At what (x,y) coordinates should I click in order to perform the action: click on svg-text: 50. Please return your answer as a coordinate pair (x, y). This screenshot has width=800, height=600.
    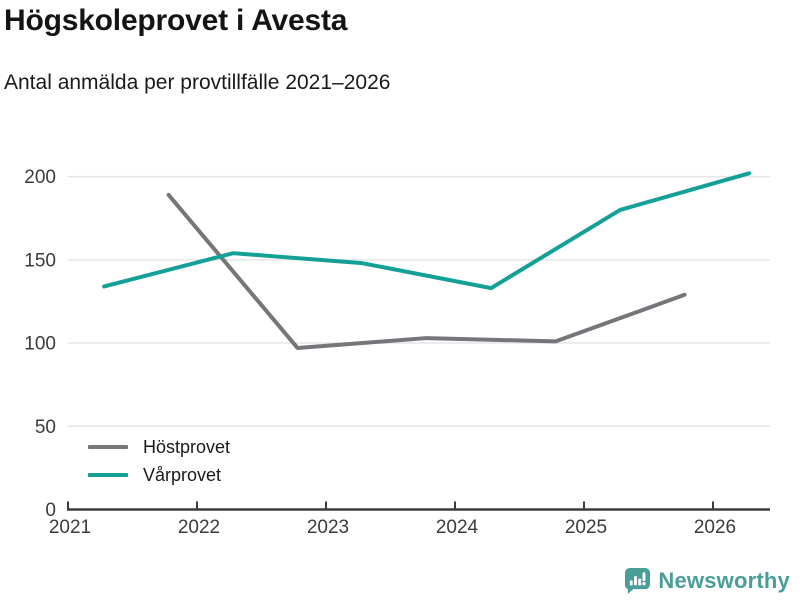
    Looking at the image, I should click on (45, 427).